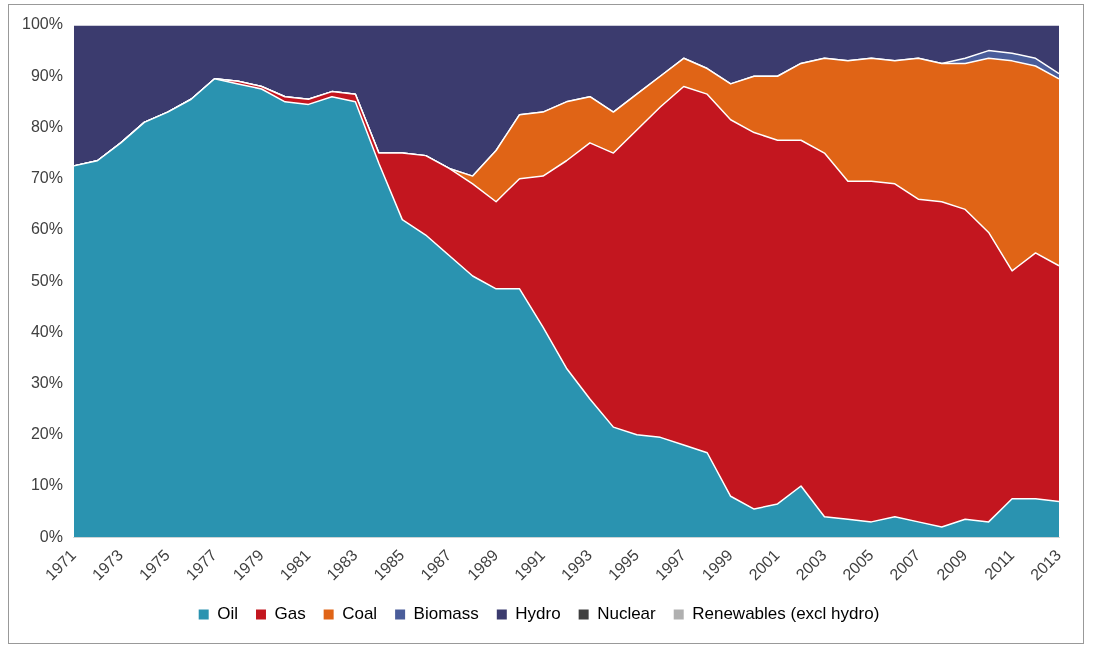 This screenshot has width=1094, height=654. Describe the element at coordinates (290, 614) in the screenshot. I see `legend-label: Gas` at that location.